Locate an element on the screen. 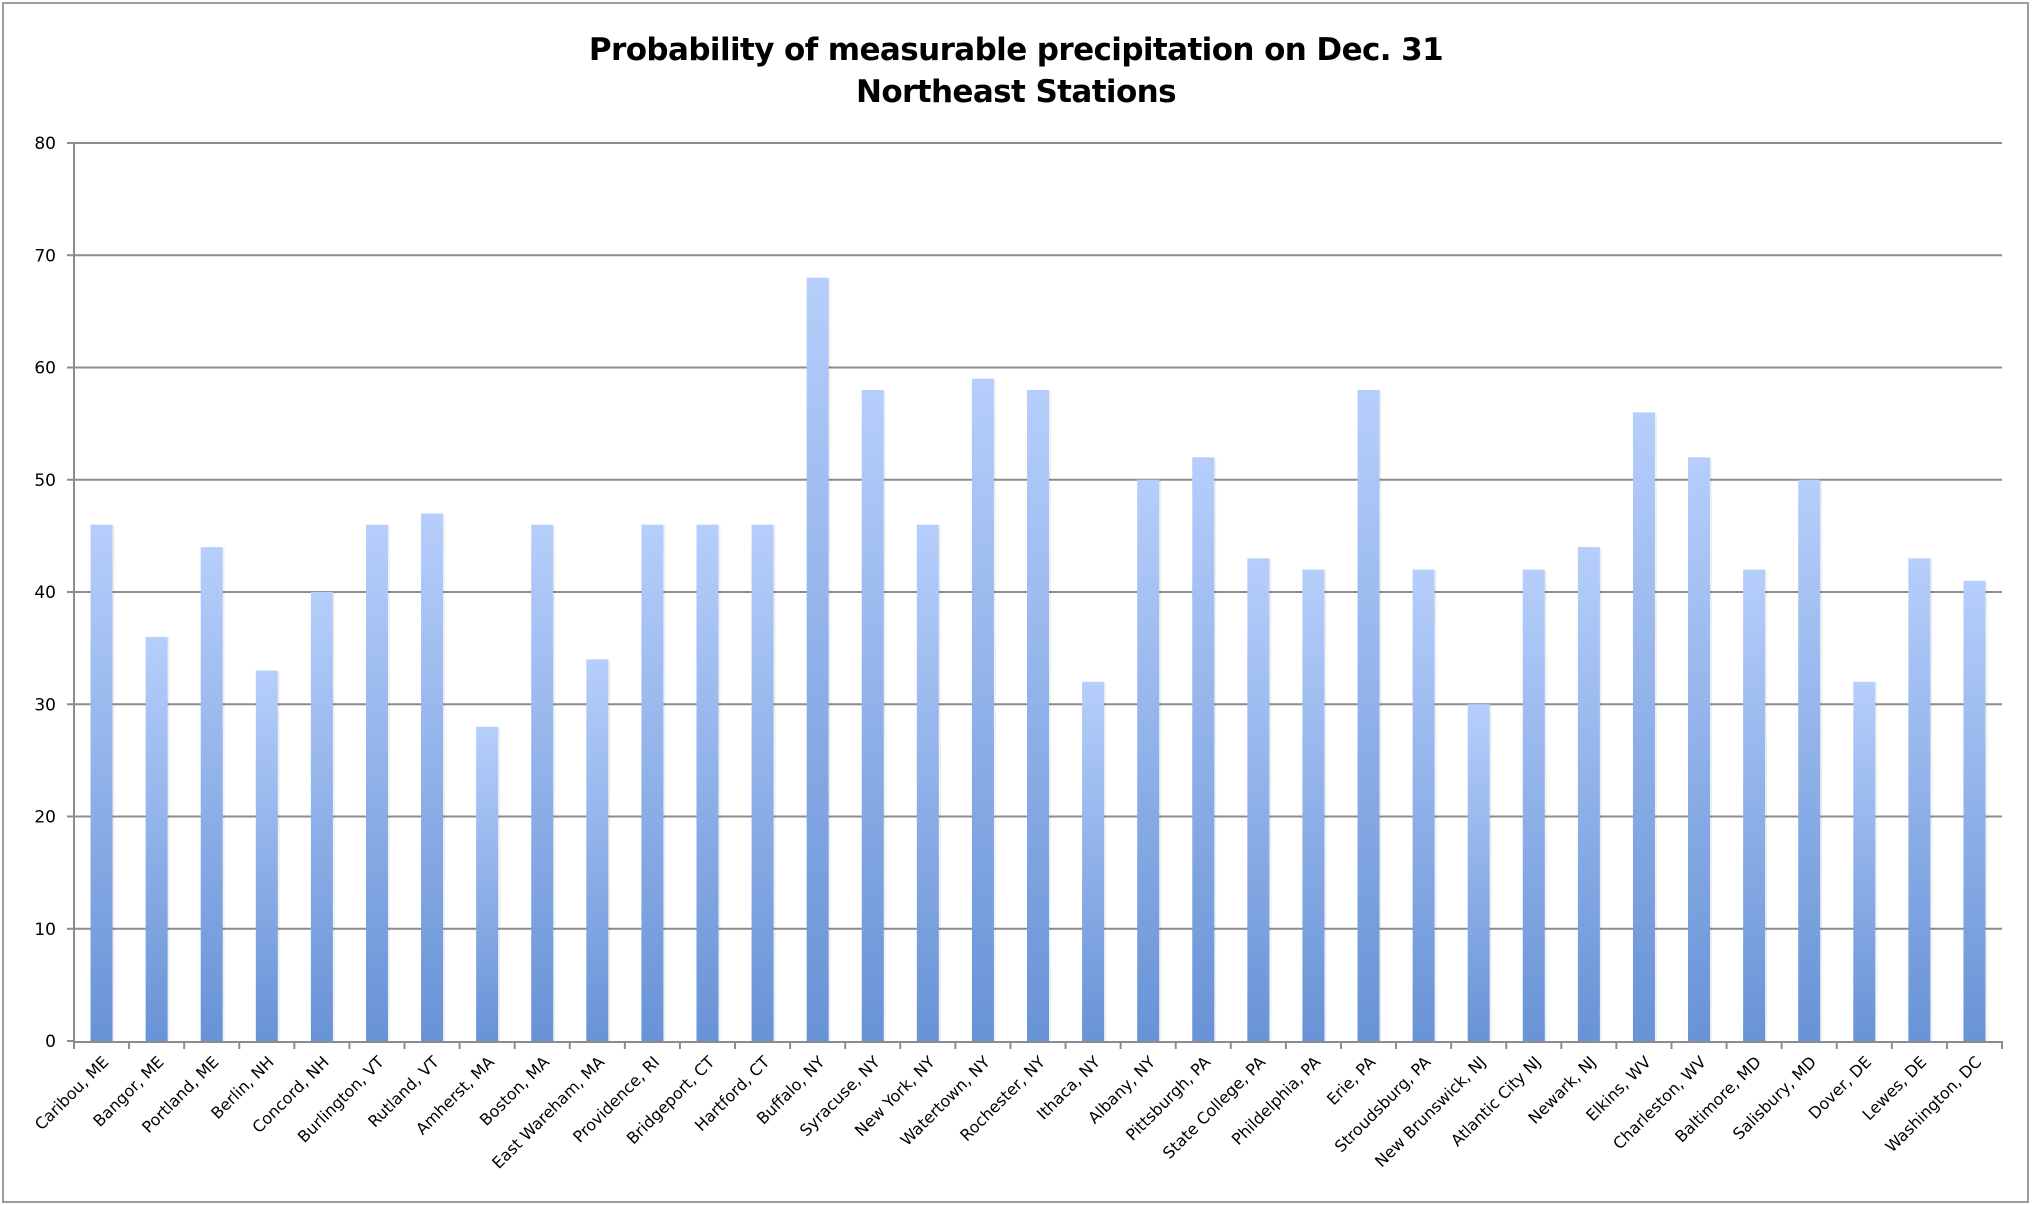 This screenshot has width=2032, height=1205. y-tick-label: 20 is located at coordinates (45, 818).